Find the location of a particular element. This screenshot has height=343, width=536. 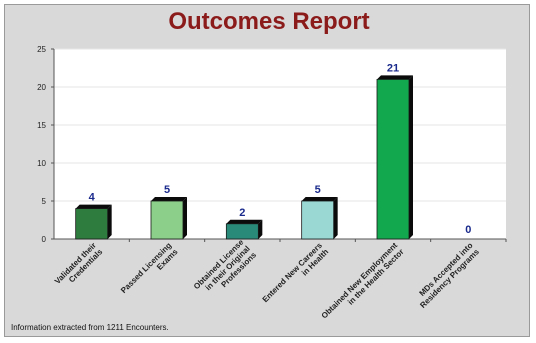

category-label: MDs Accepted intoResidency Programs is located at coordinates (446, 275).